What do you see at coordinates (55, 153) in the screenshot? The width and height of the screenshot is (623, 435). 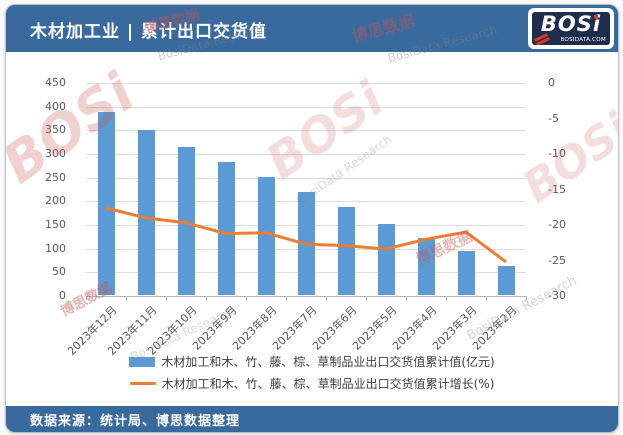 I see `left-axis-tick-label: 300` at bounding box center [55, 153].